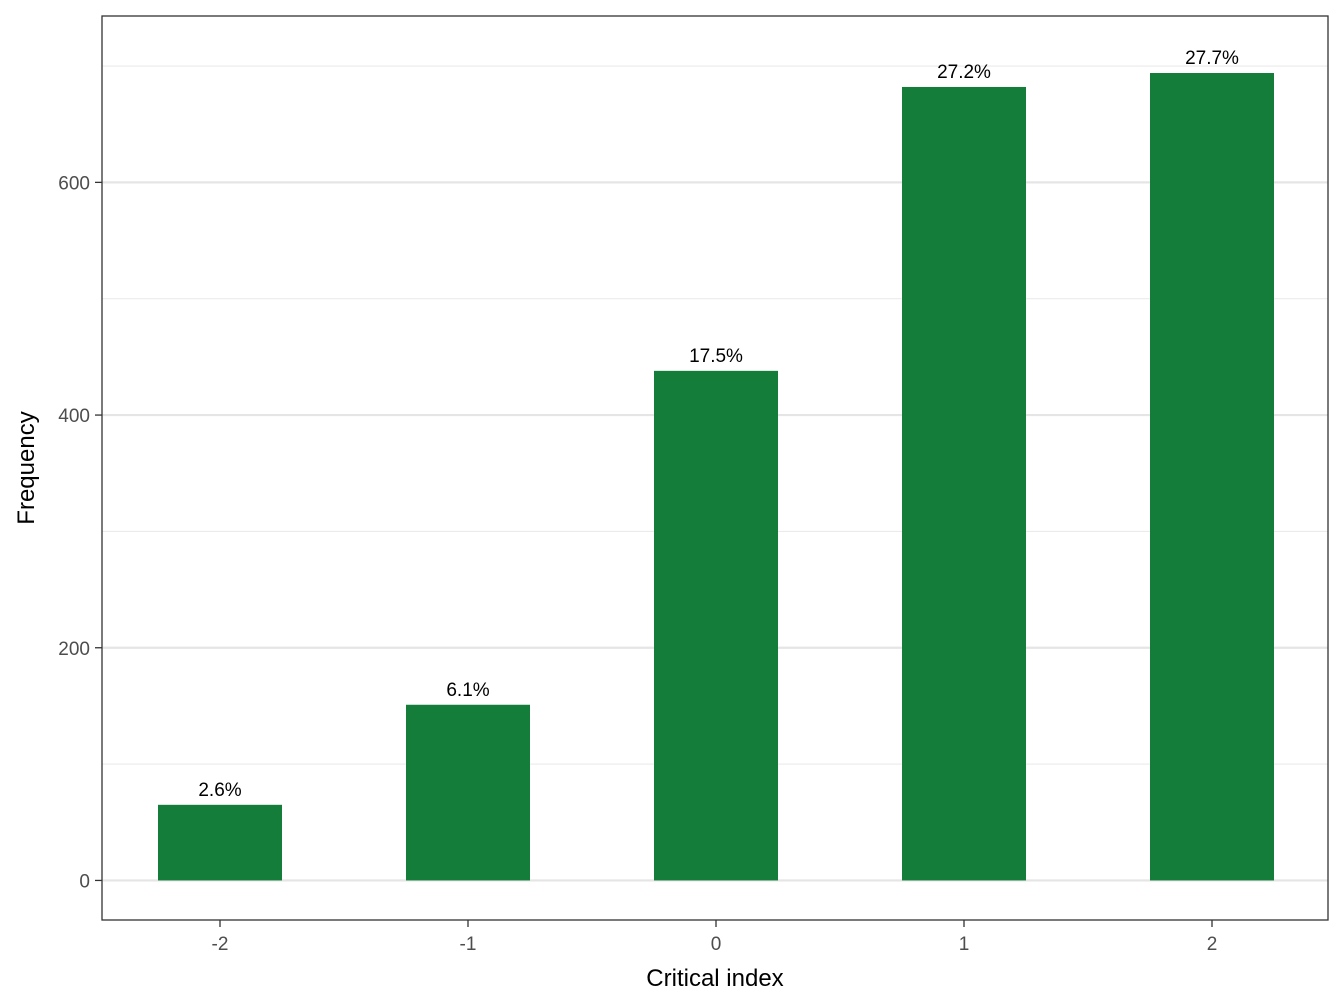  I want to click on x-axis-title: Critical index, so click(714, 978).